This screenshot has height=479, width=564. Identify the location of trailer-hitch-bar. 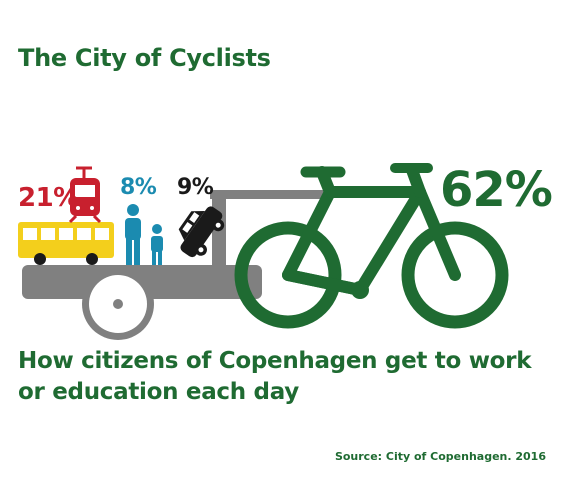
(270, 194).